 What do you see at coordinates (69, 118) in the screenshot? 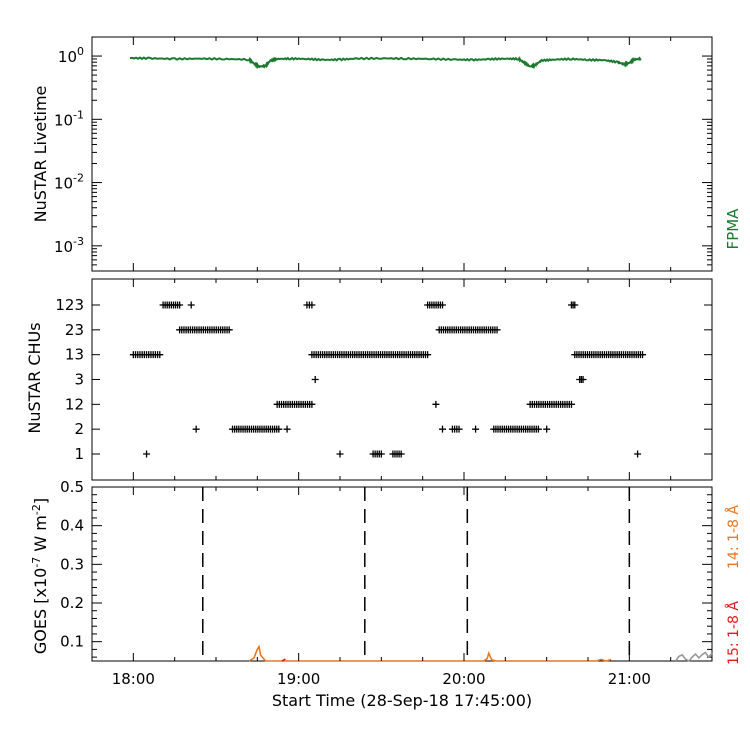
I see `y-tick-label: 10-1` at bounding box center [69, 118].